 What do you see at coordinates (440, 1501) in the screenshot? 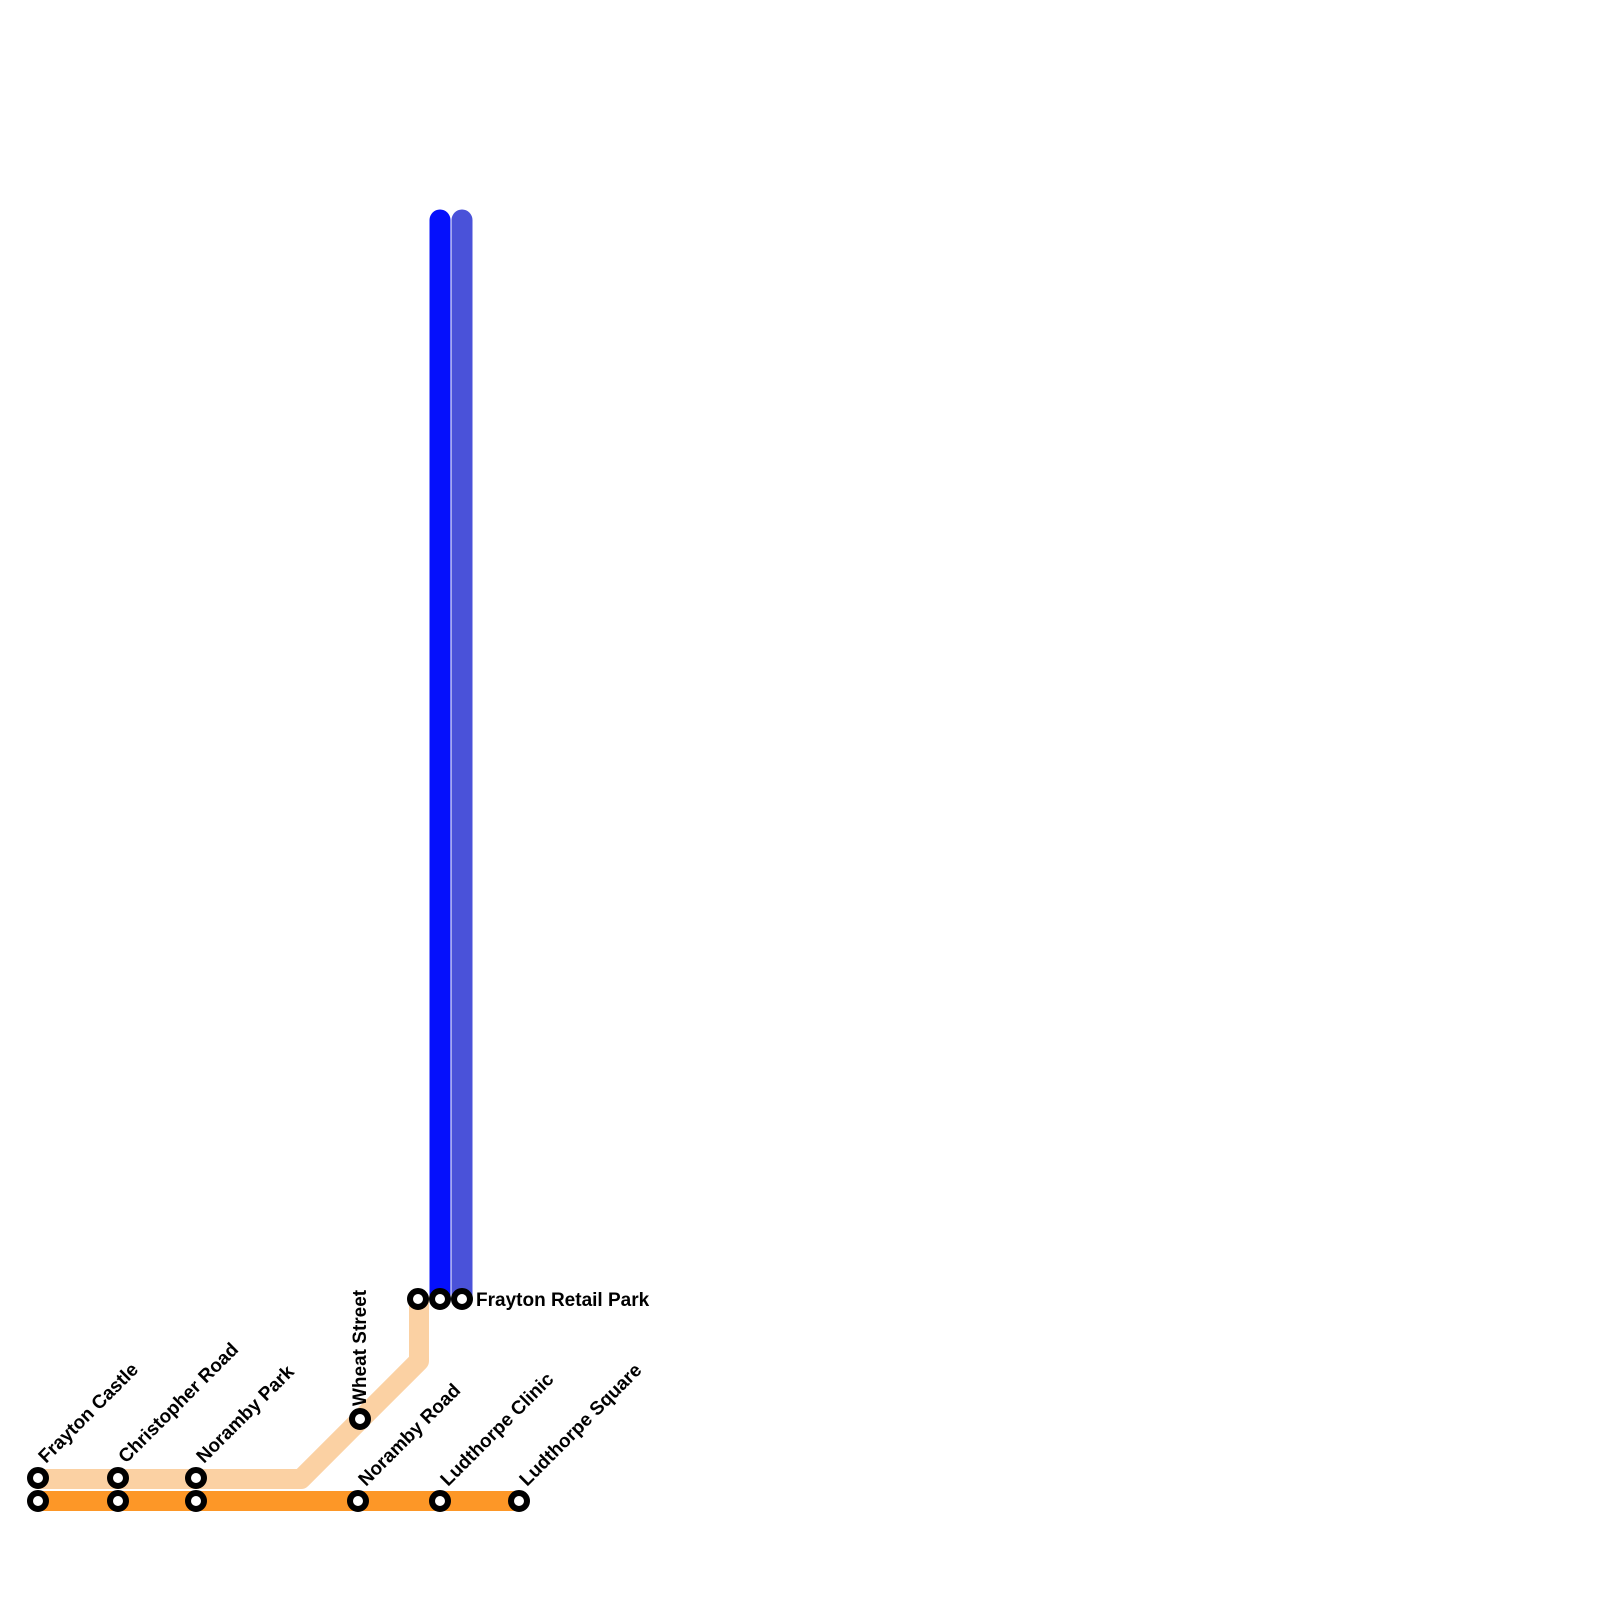
I see `station-marker-ludthorpe-clinic` at bounding box center [440, 1501].